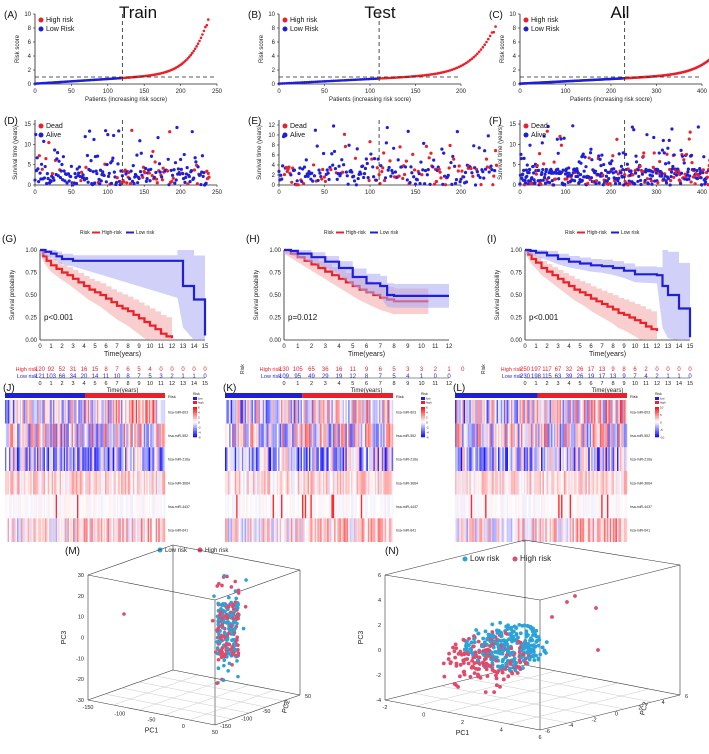 The height and width of the screenshot is (754, 709). I want to click on F-xtick-label: 200, so click(611, 193).